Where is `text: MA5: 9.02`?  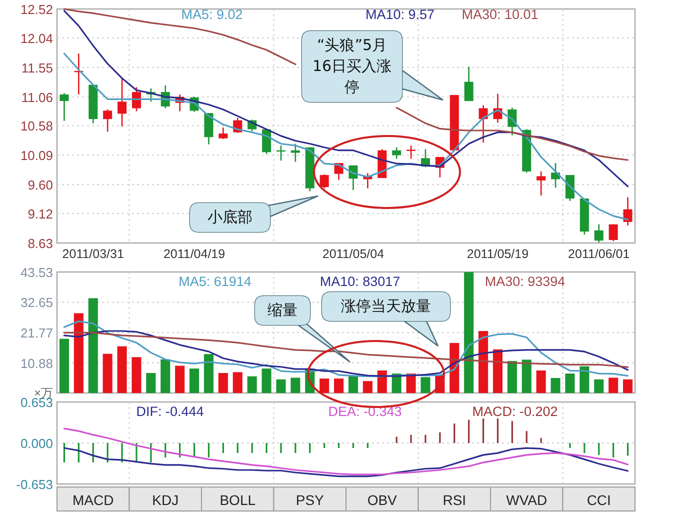 text: MA5: 9.02 is located at coordinates (212, 14).